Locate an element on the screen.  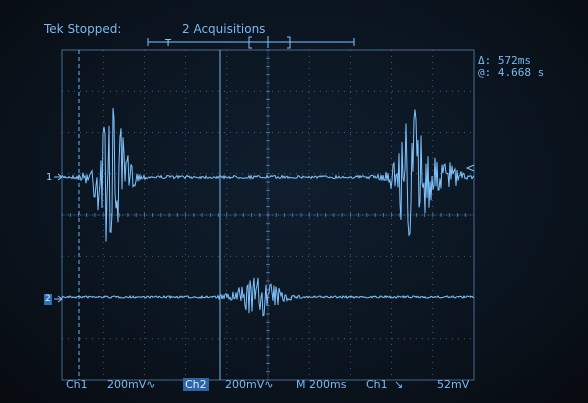
trigger-level: 52mV is located at coordinates (453, 384).